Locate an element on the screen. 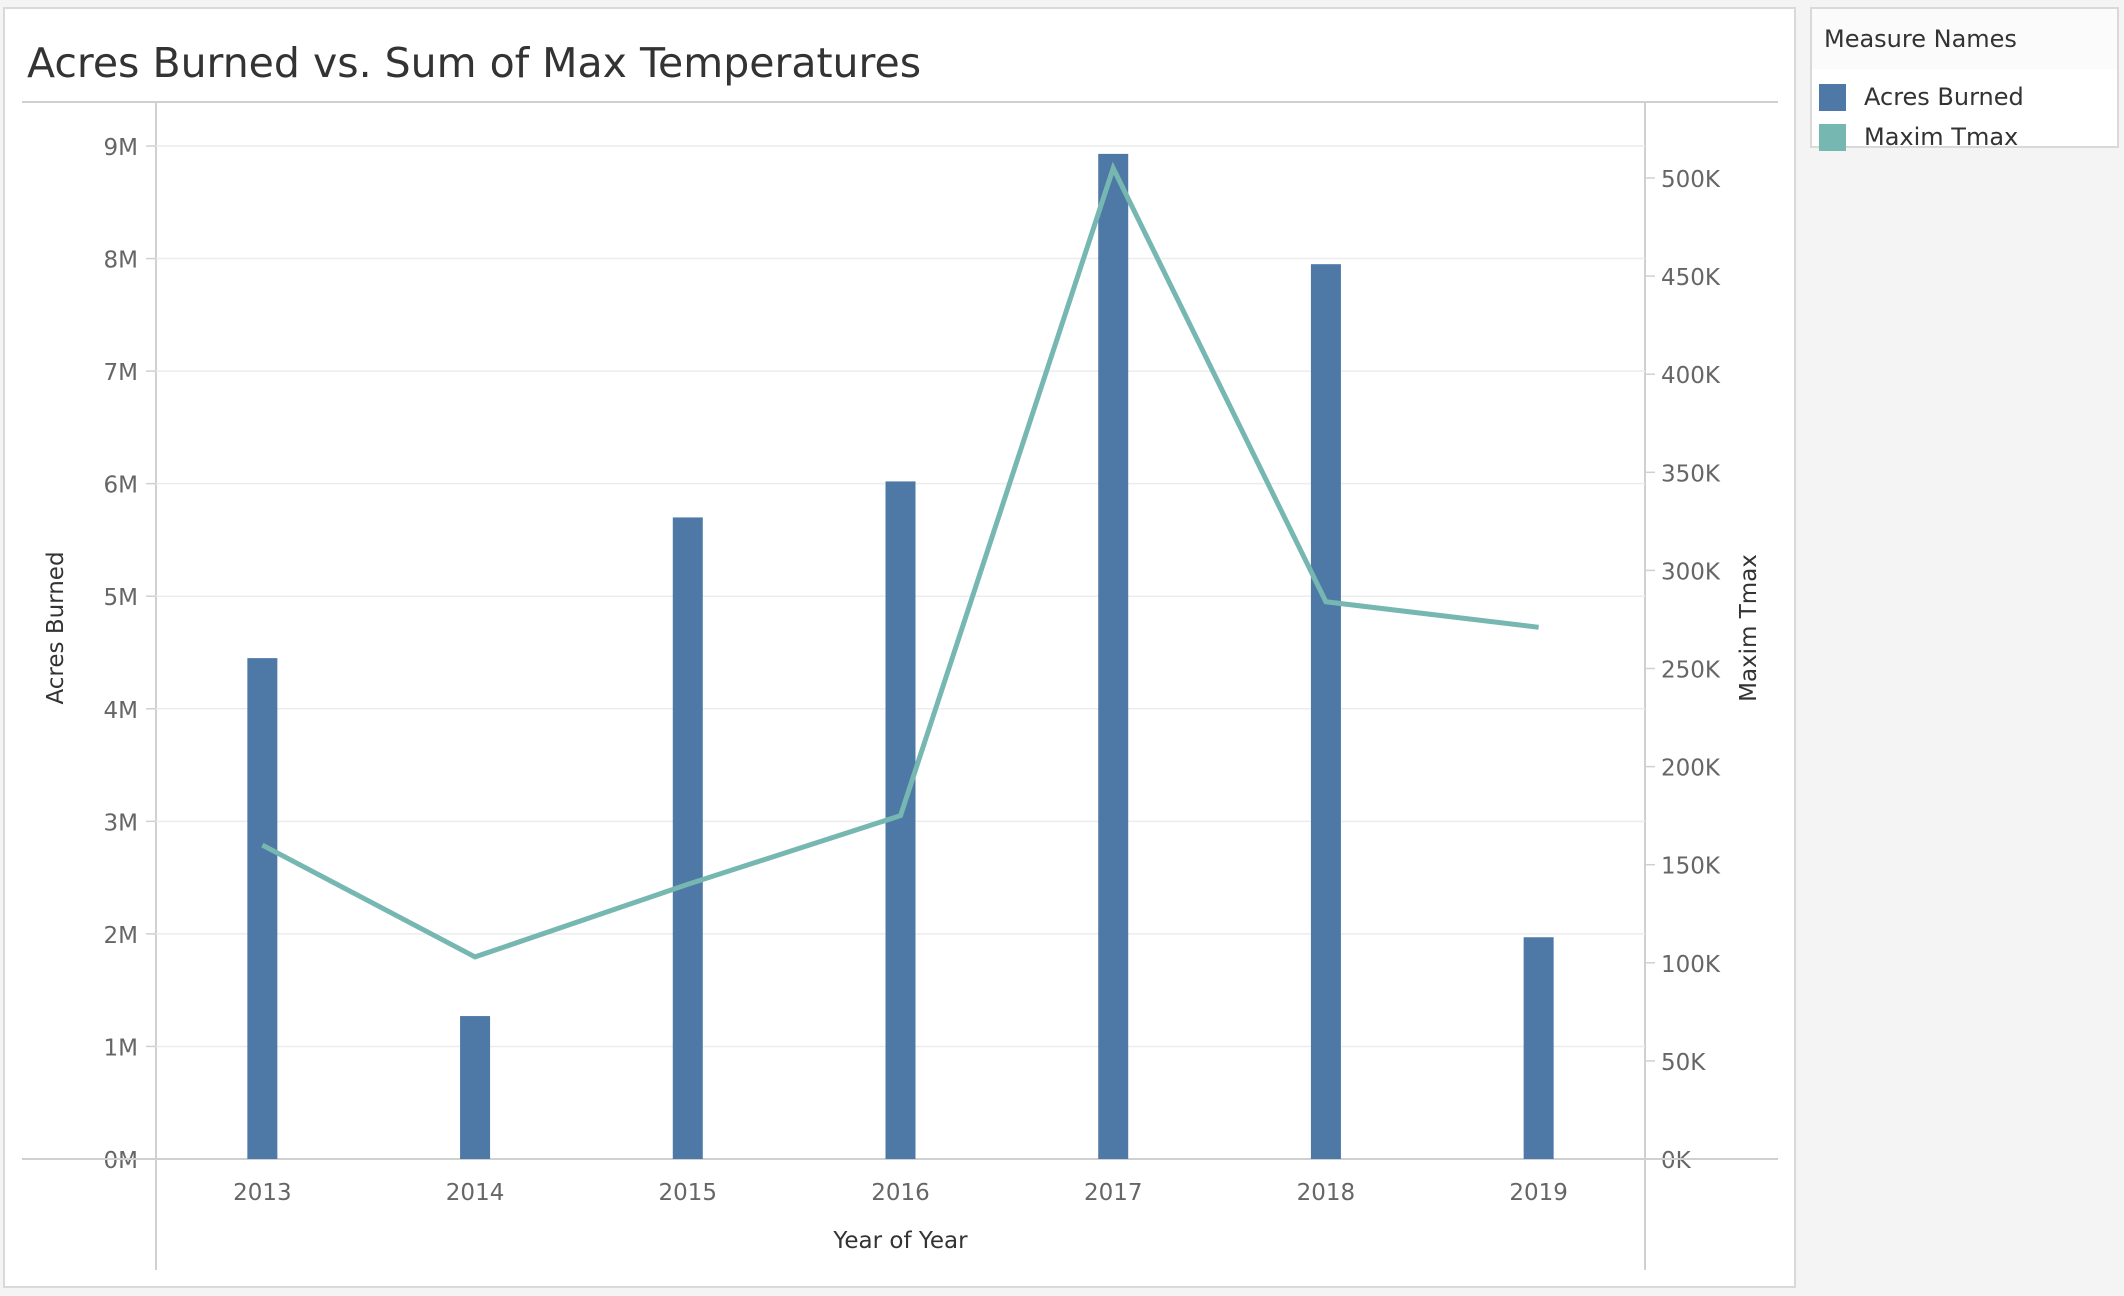  x-tick-label: 2018 is located at coordinates (1326, 1193).